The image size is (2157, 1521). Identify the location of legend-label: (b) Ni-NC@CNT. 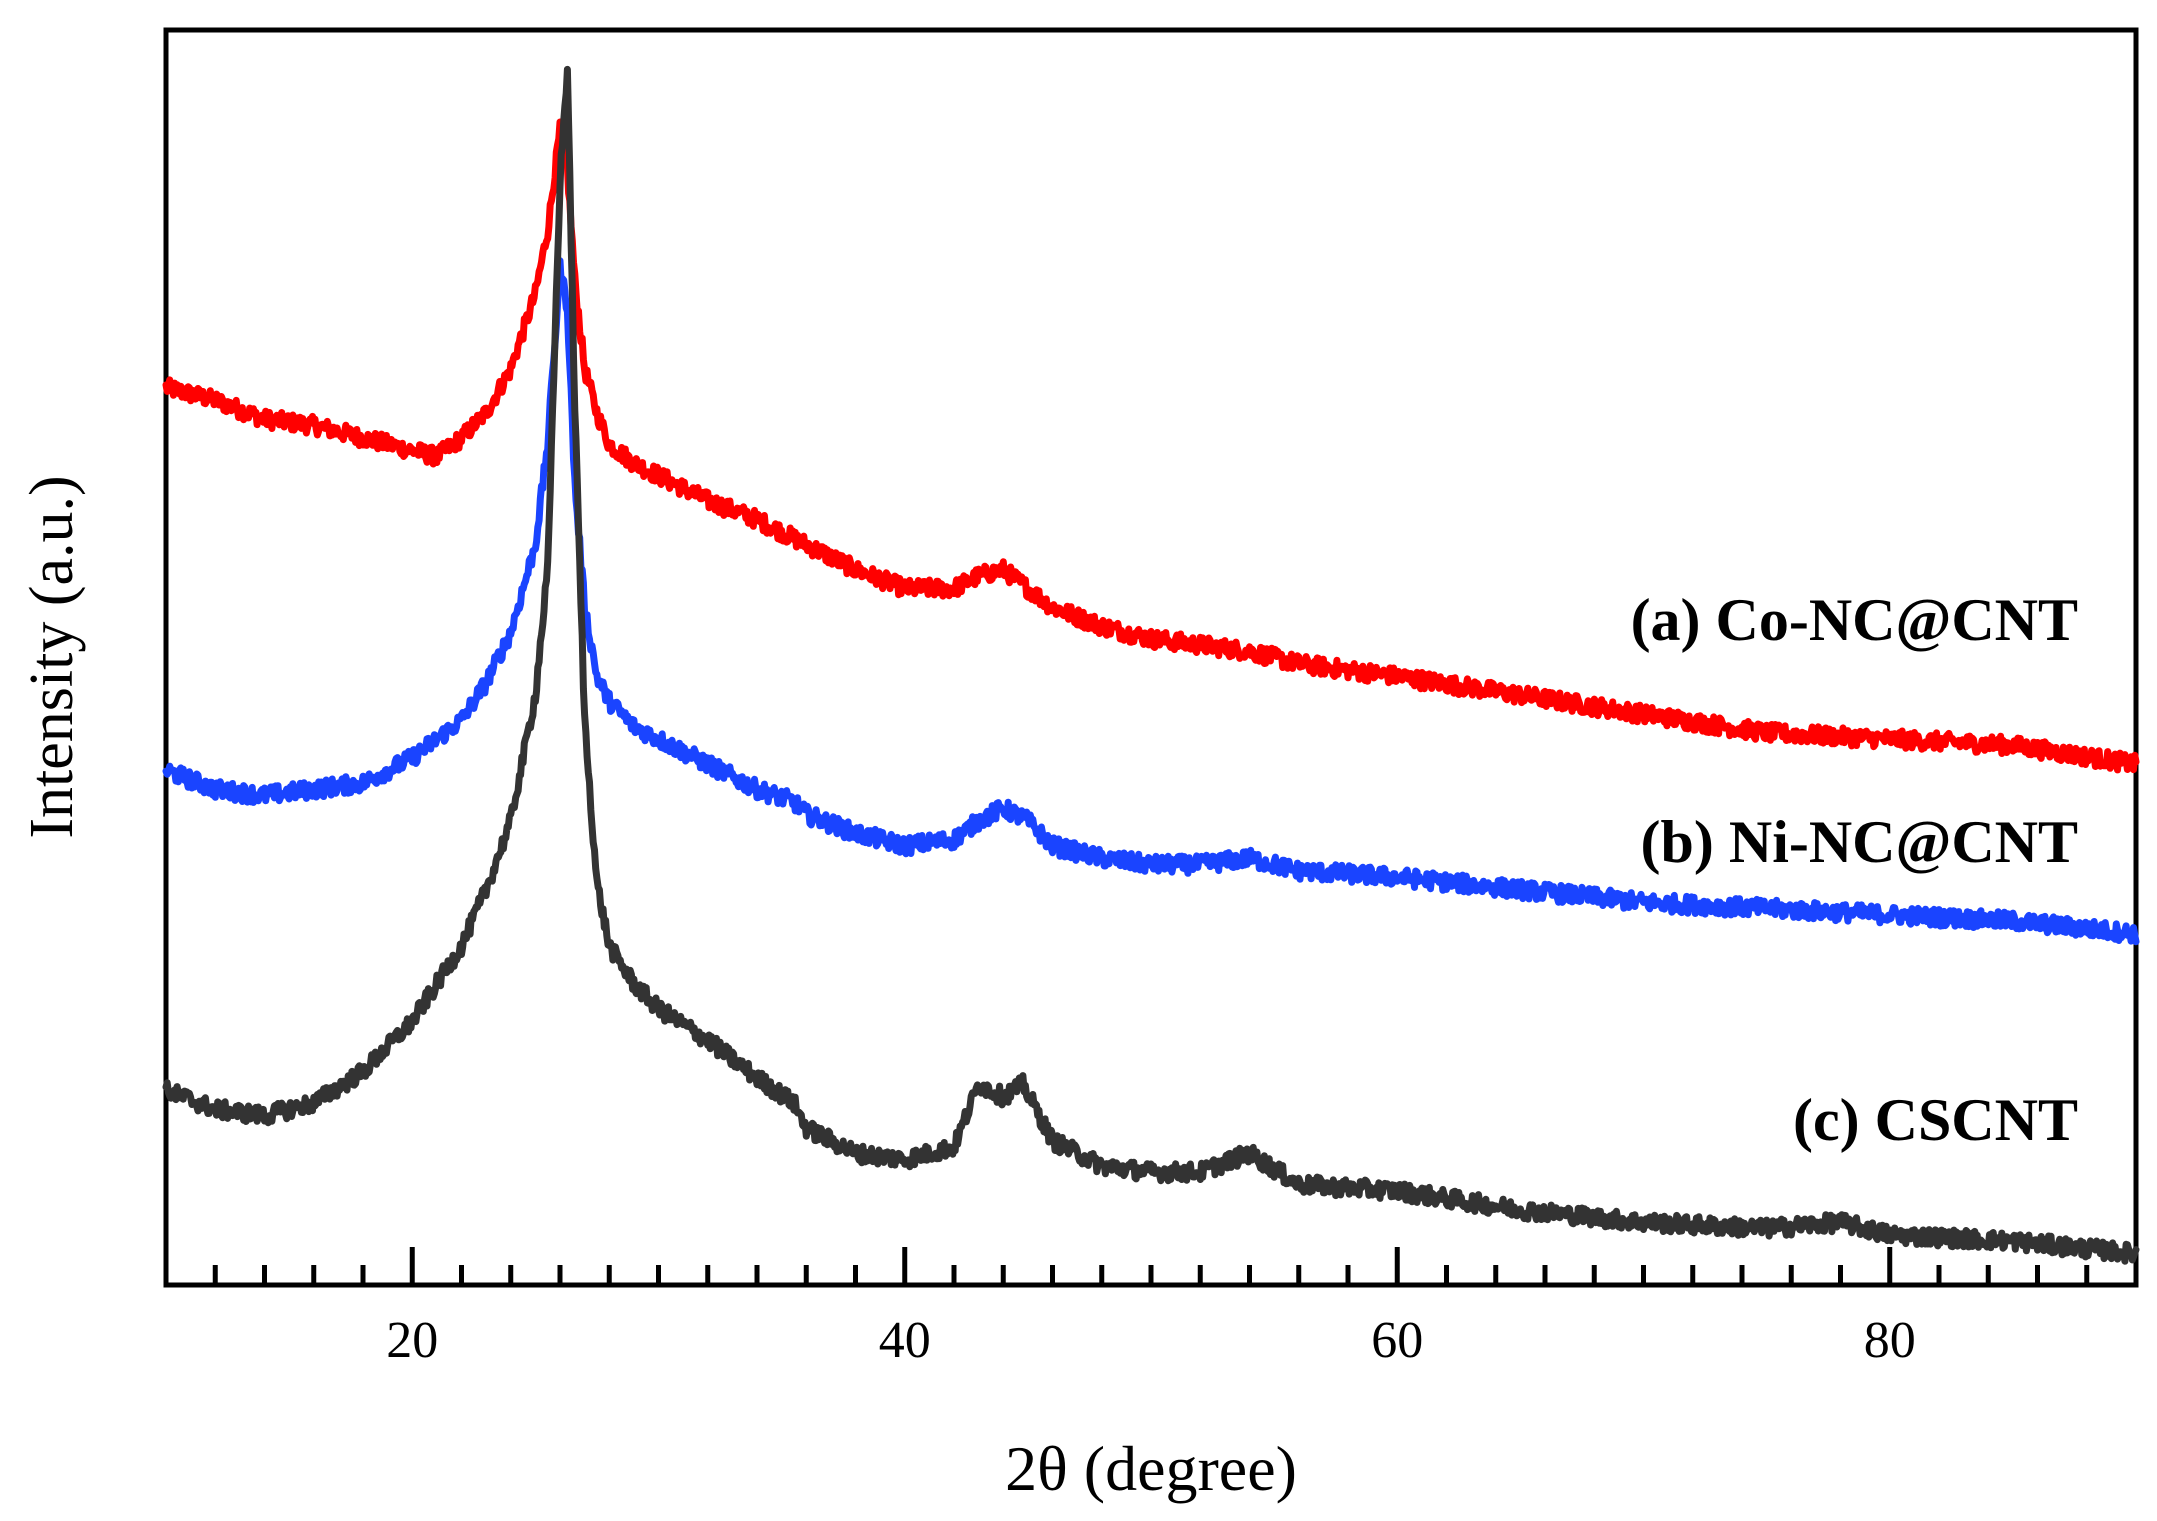
(1859, 842).